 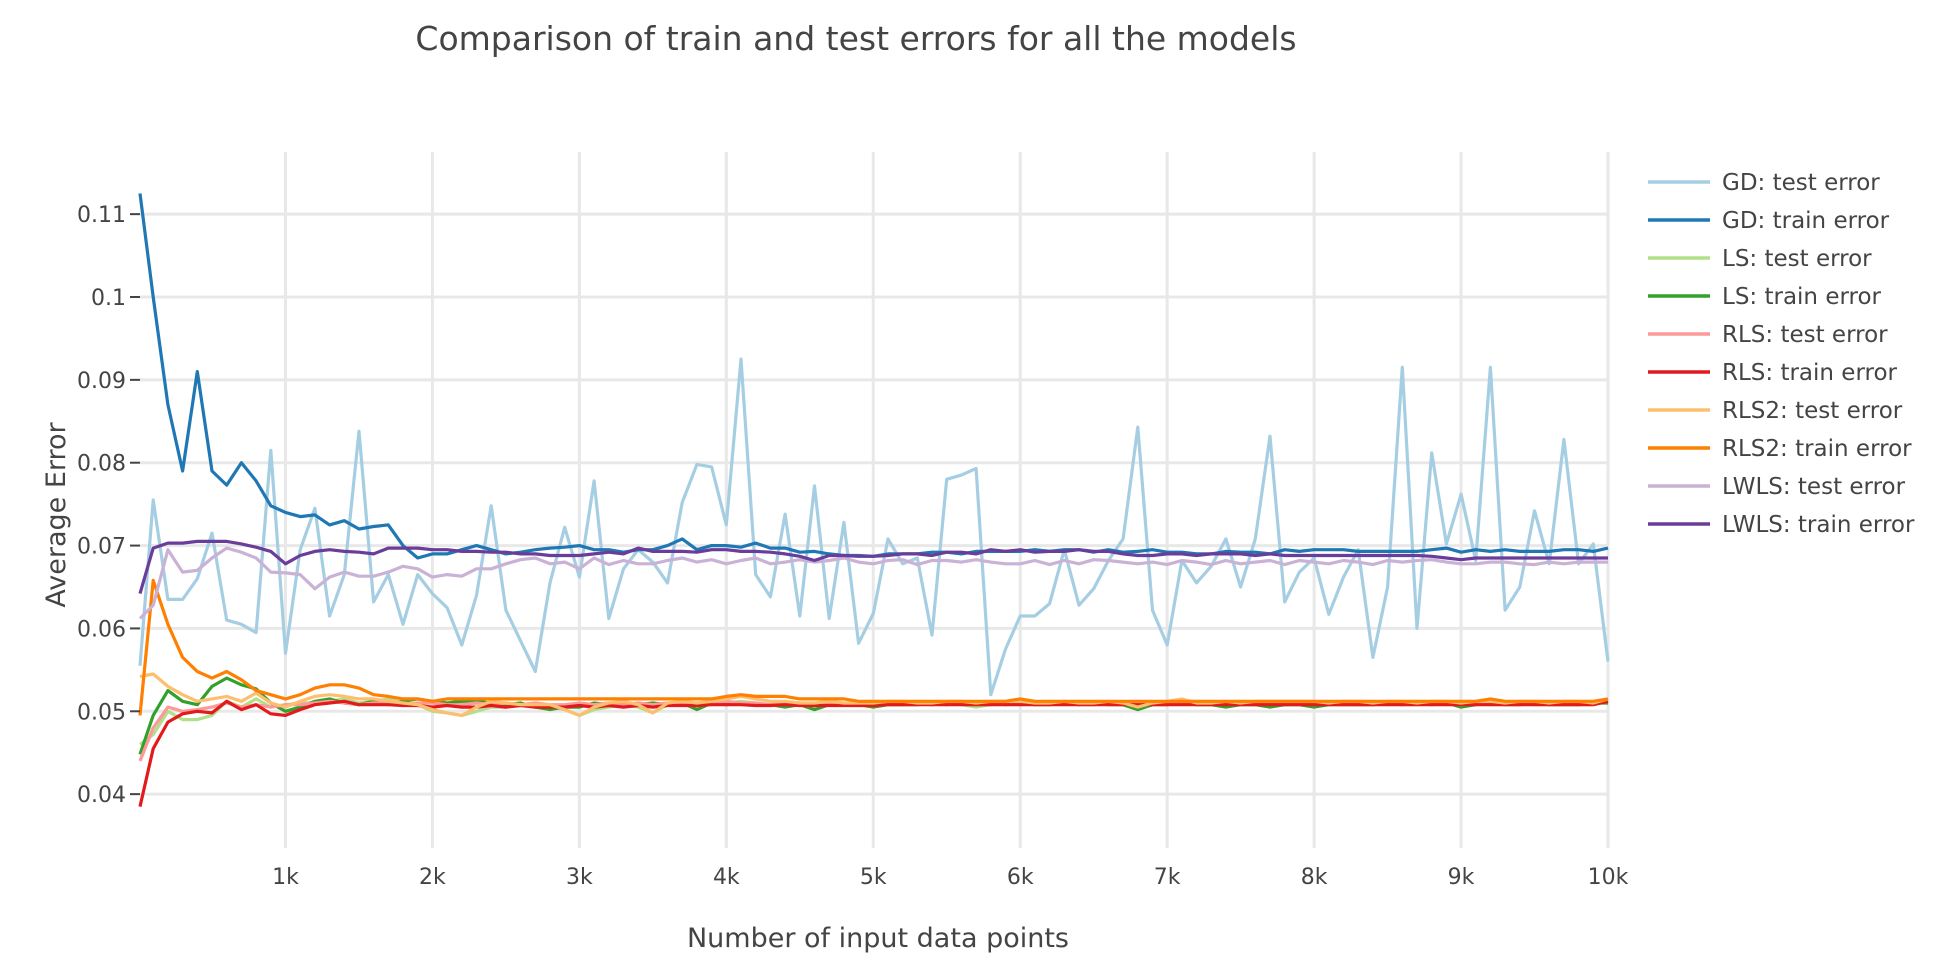 What do you see at coordinates (1801, 183) in the screenshot?
I see `legend-label: GD: test error` at bounding box center [1801, 183].